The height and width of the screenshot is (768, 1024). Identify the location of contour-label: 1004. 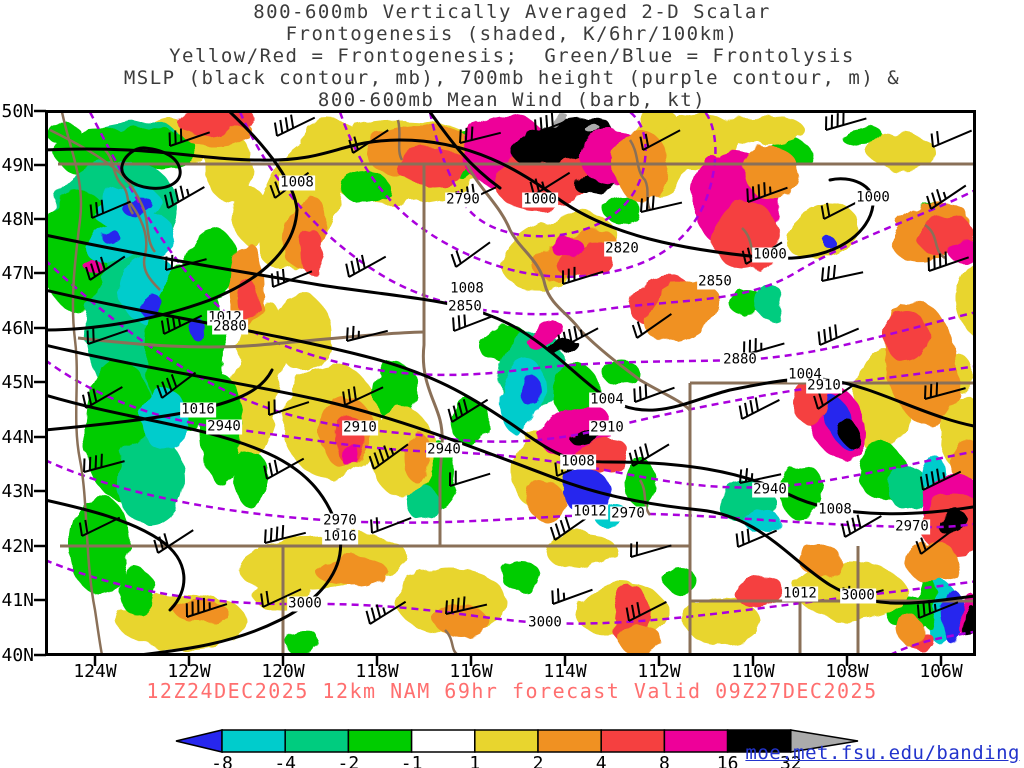
(607, 399).